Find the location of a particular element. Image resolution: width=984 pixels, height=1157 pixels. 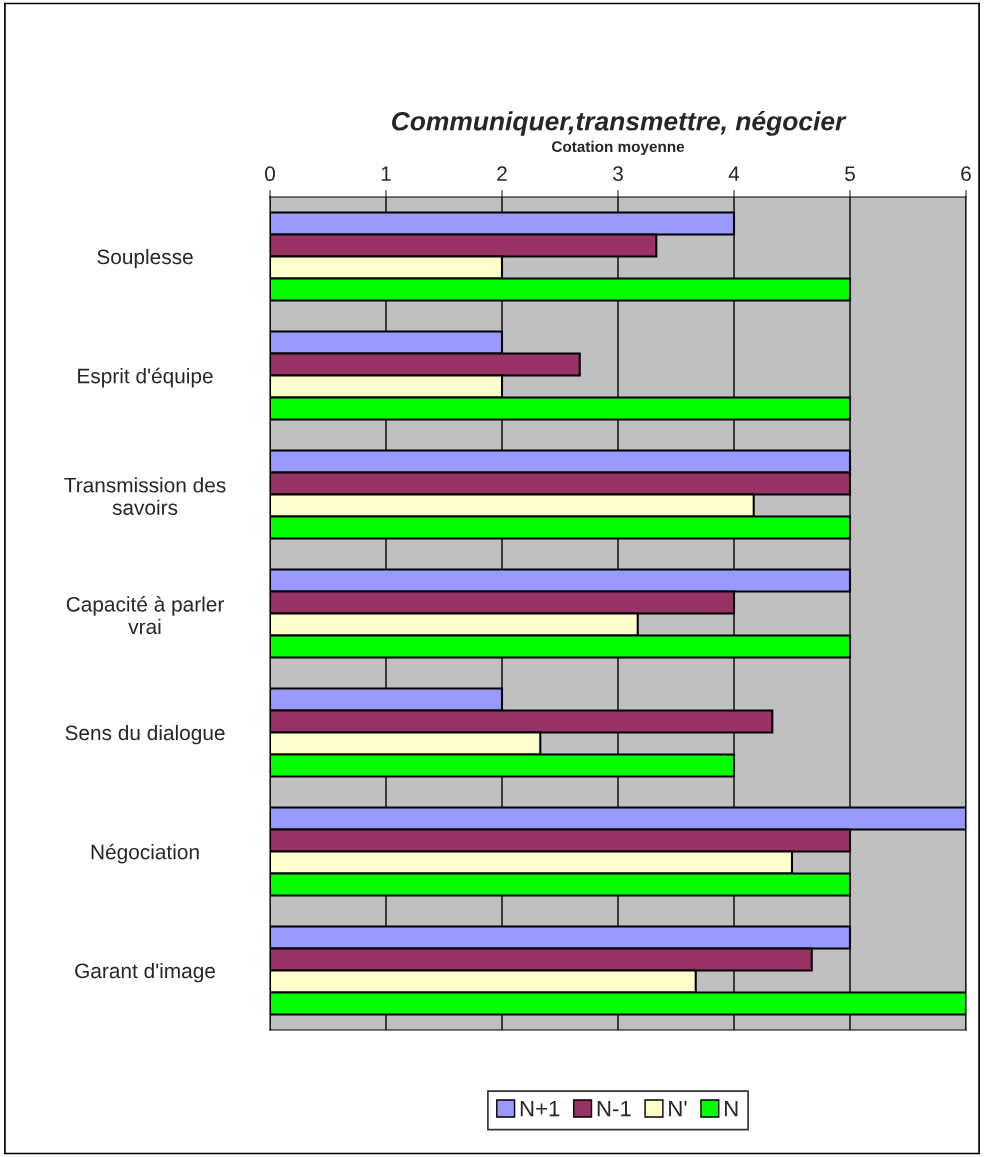

legend-label: N is located at coordinates (731, 1108).